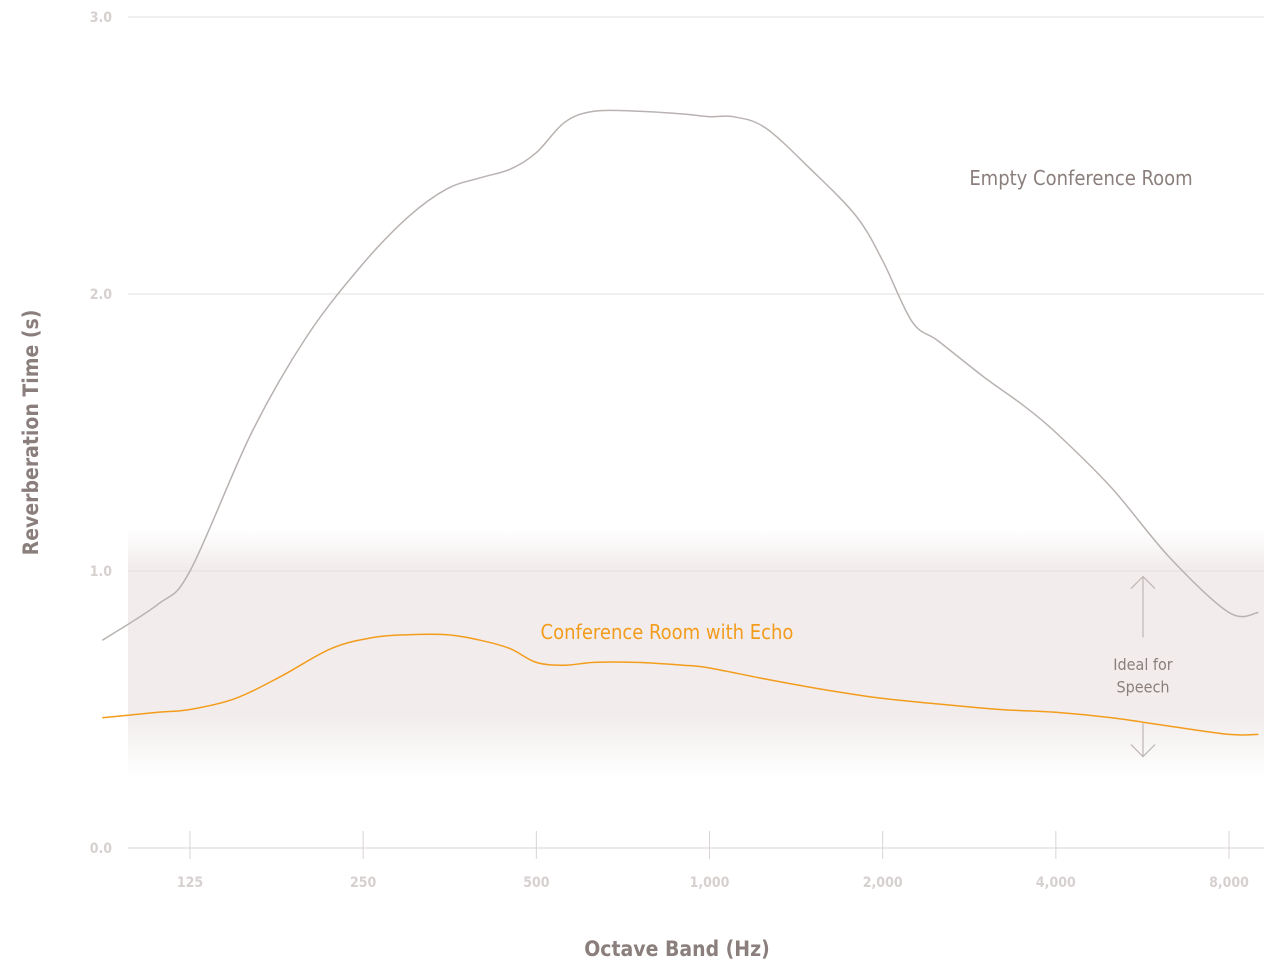 This screenshot has height=973, width=1264. I want to click on x-tick-label: 2,000, so click(883, 883).